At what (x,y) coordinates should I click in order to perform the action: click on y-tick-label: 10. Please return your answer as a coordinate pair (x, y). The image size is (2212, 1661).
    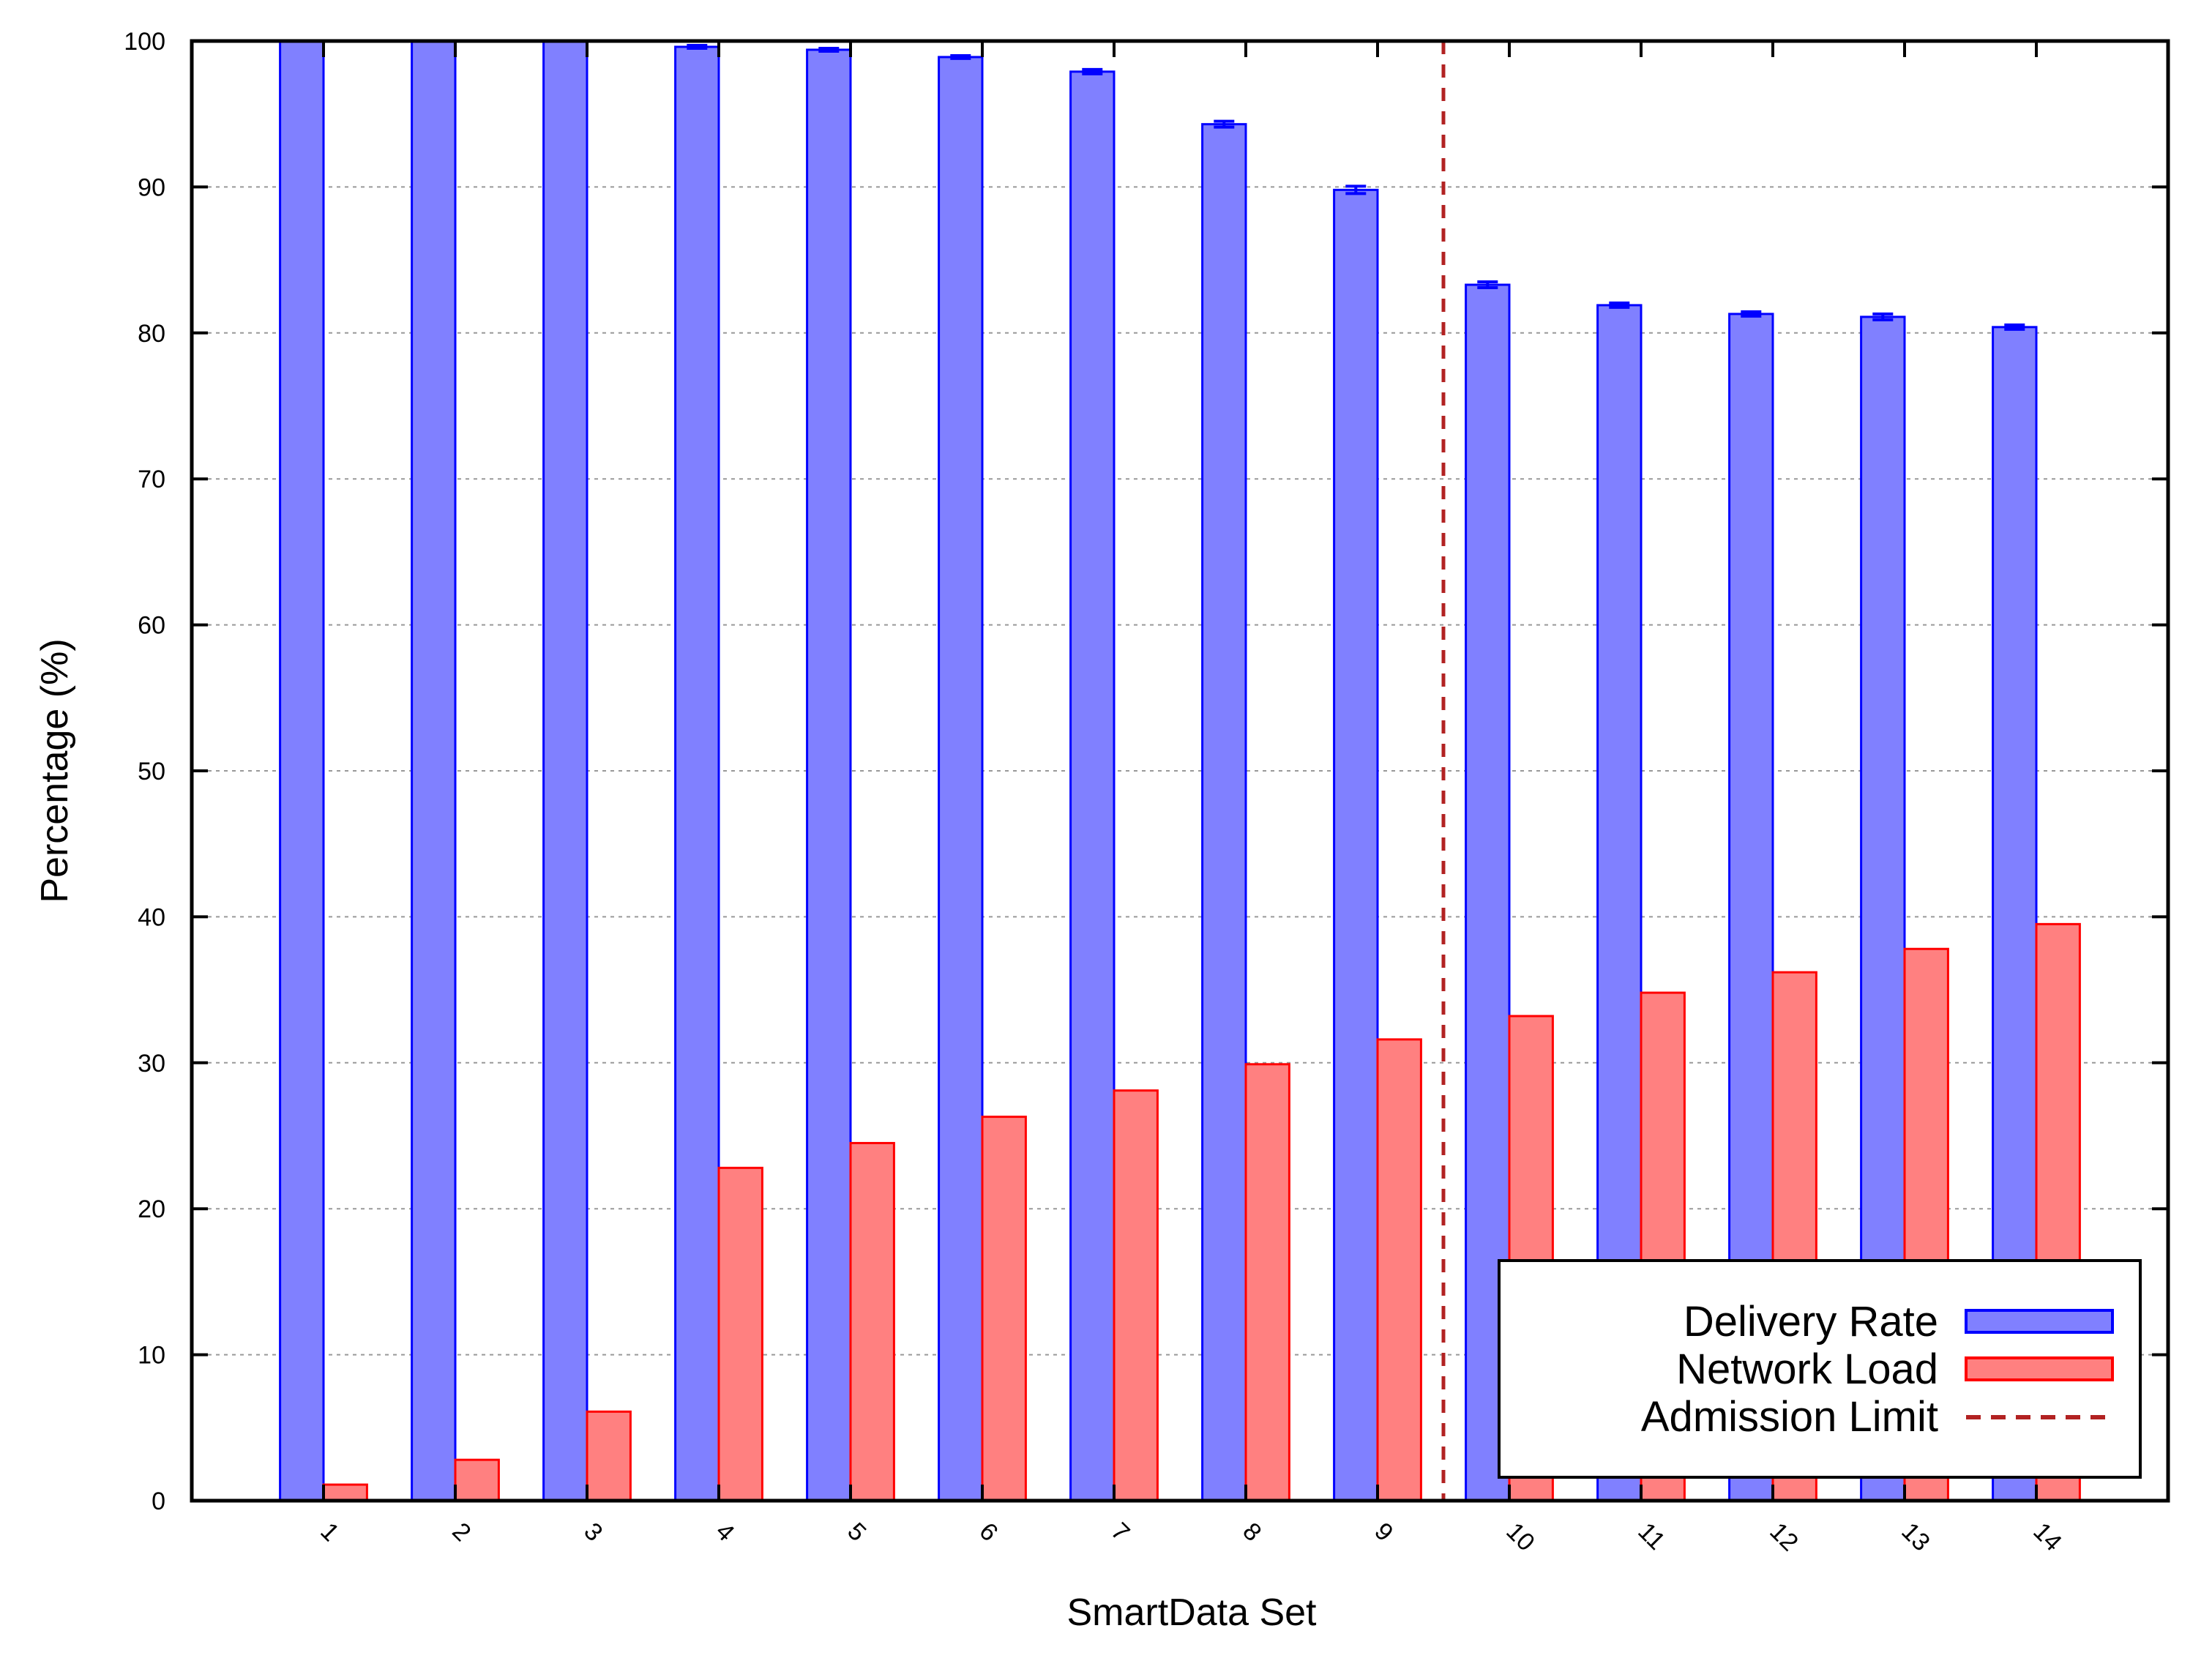
    Looking at the image, I should click on (152, 1356).